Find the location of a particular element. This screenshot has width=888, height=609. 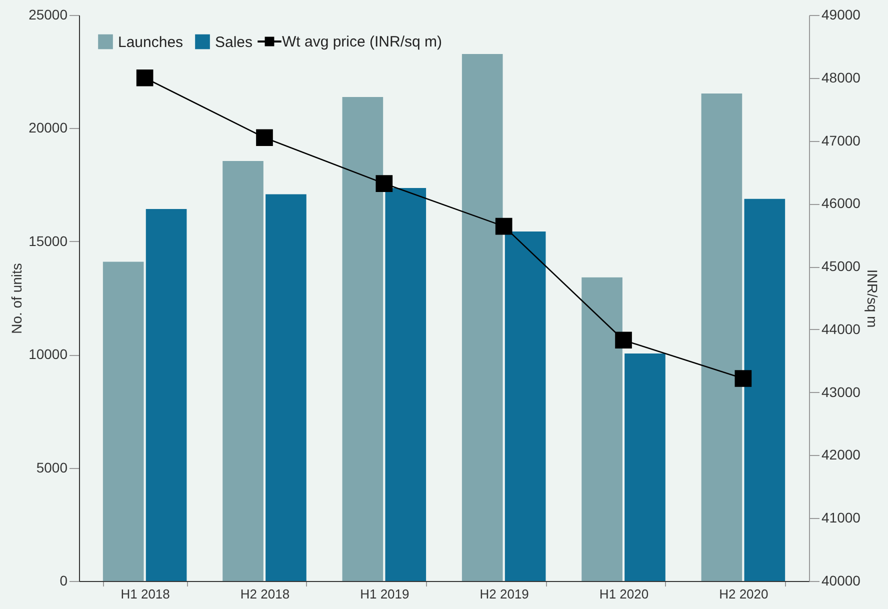

y-tick-label: 15000 is located at coordinates (48, 240).